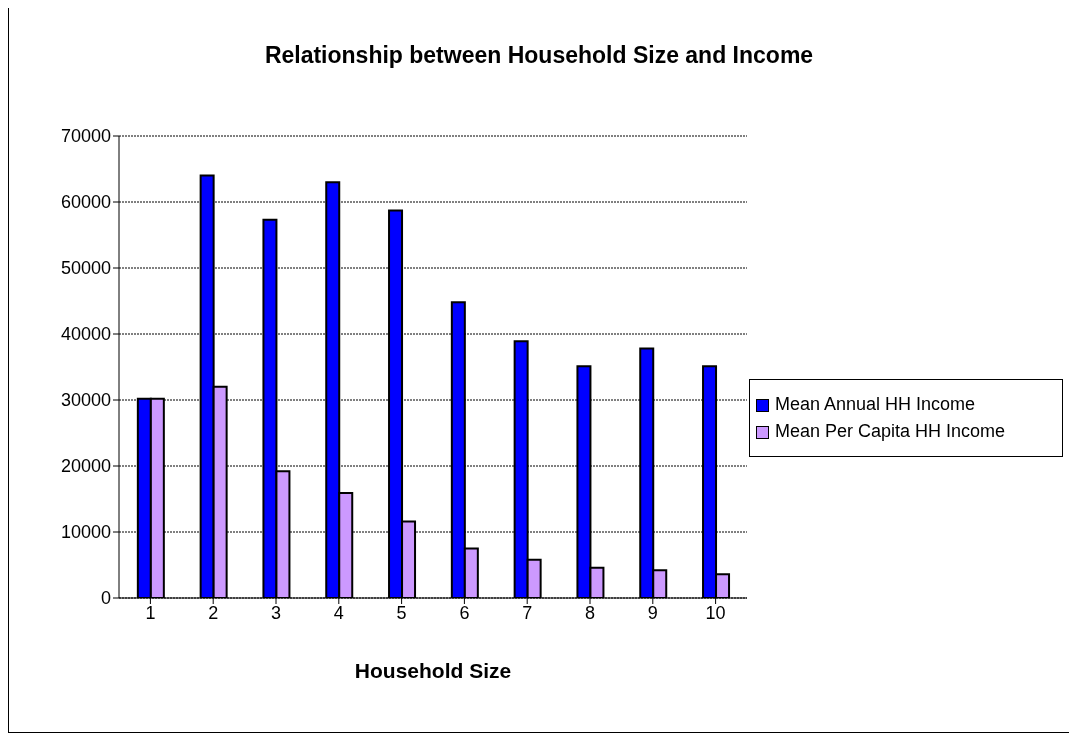  What do you see at coordinates (875, 404) in the screenshot?
I see `legend-label: Mean Annual HH Income` at bounding box center [875, 404].